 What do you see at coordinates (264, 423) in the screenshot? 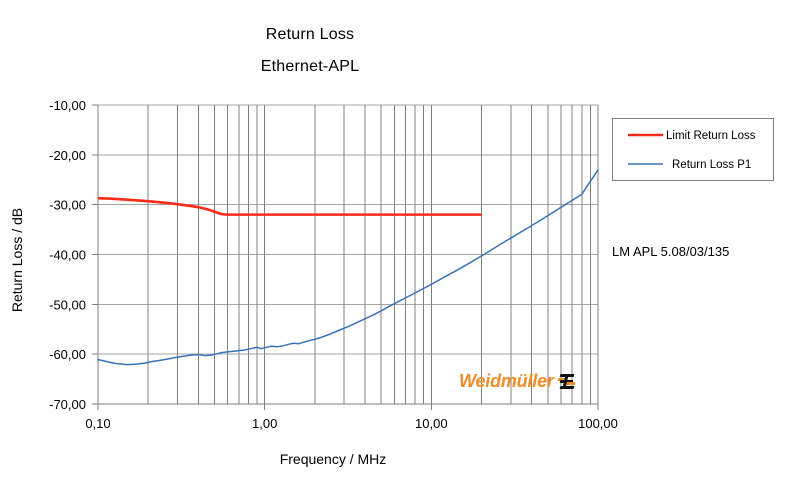
I see `x-tick-label: 1,00` at bounding box center [264, 423].